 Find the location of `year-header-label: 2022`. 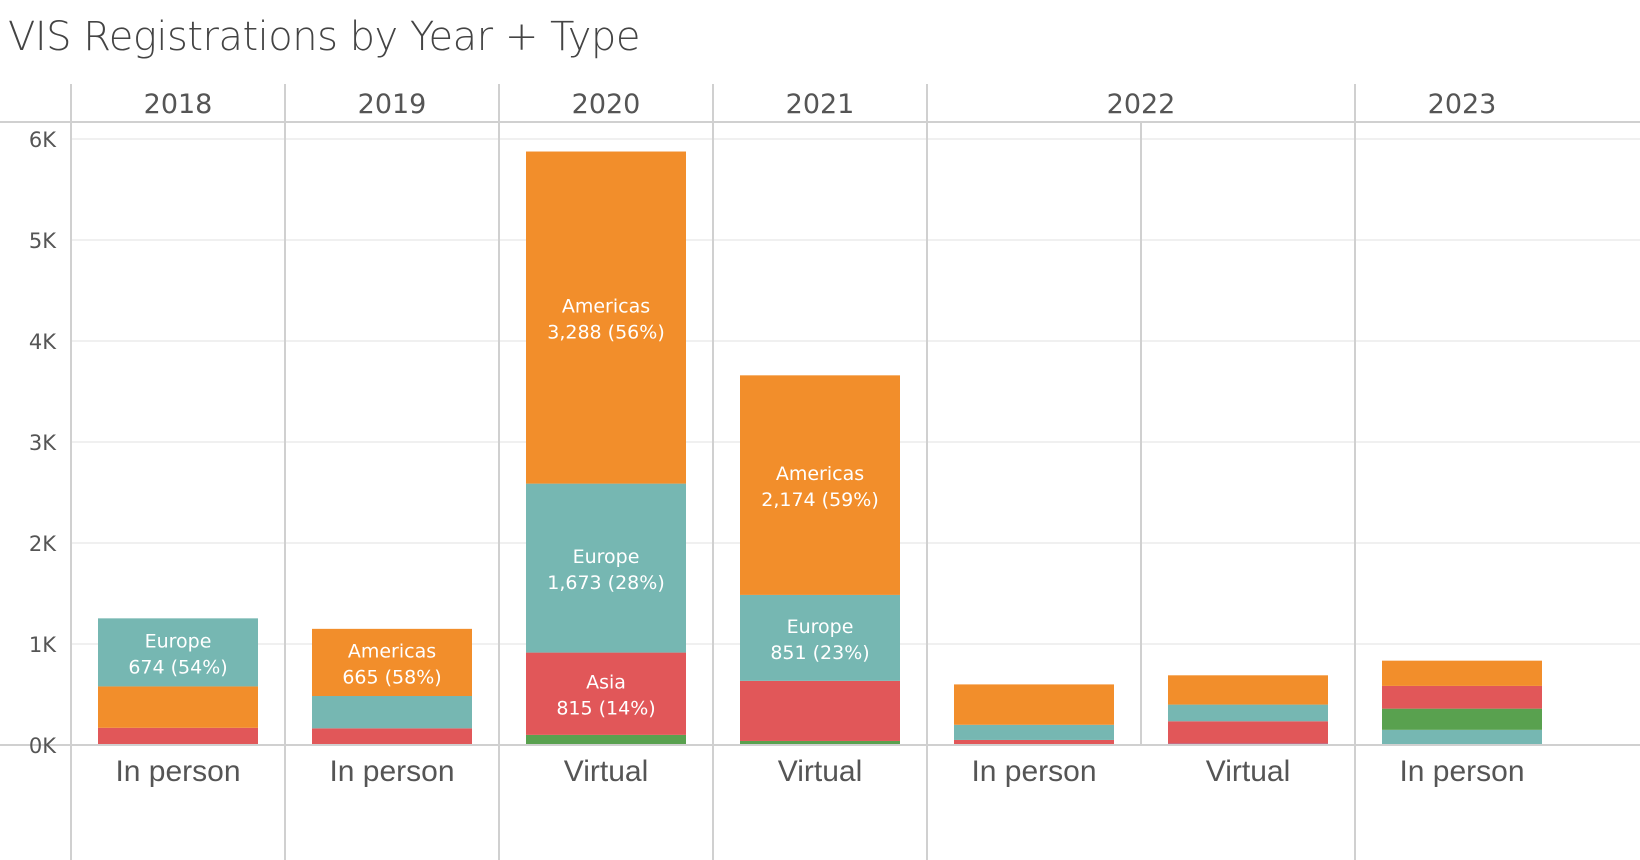

year-header-label: 2022 is located at coordinates (1141, 104).